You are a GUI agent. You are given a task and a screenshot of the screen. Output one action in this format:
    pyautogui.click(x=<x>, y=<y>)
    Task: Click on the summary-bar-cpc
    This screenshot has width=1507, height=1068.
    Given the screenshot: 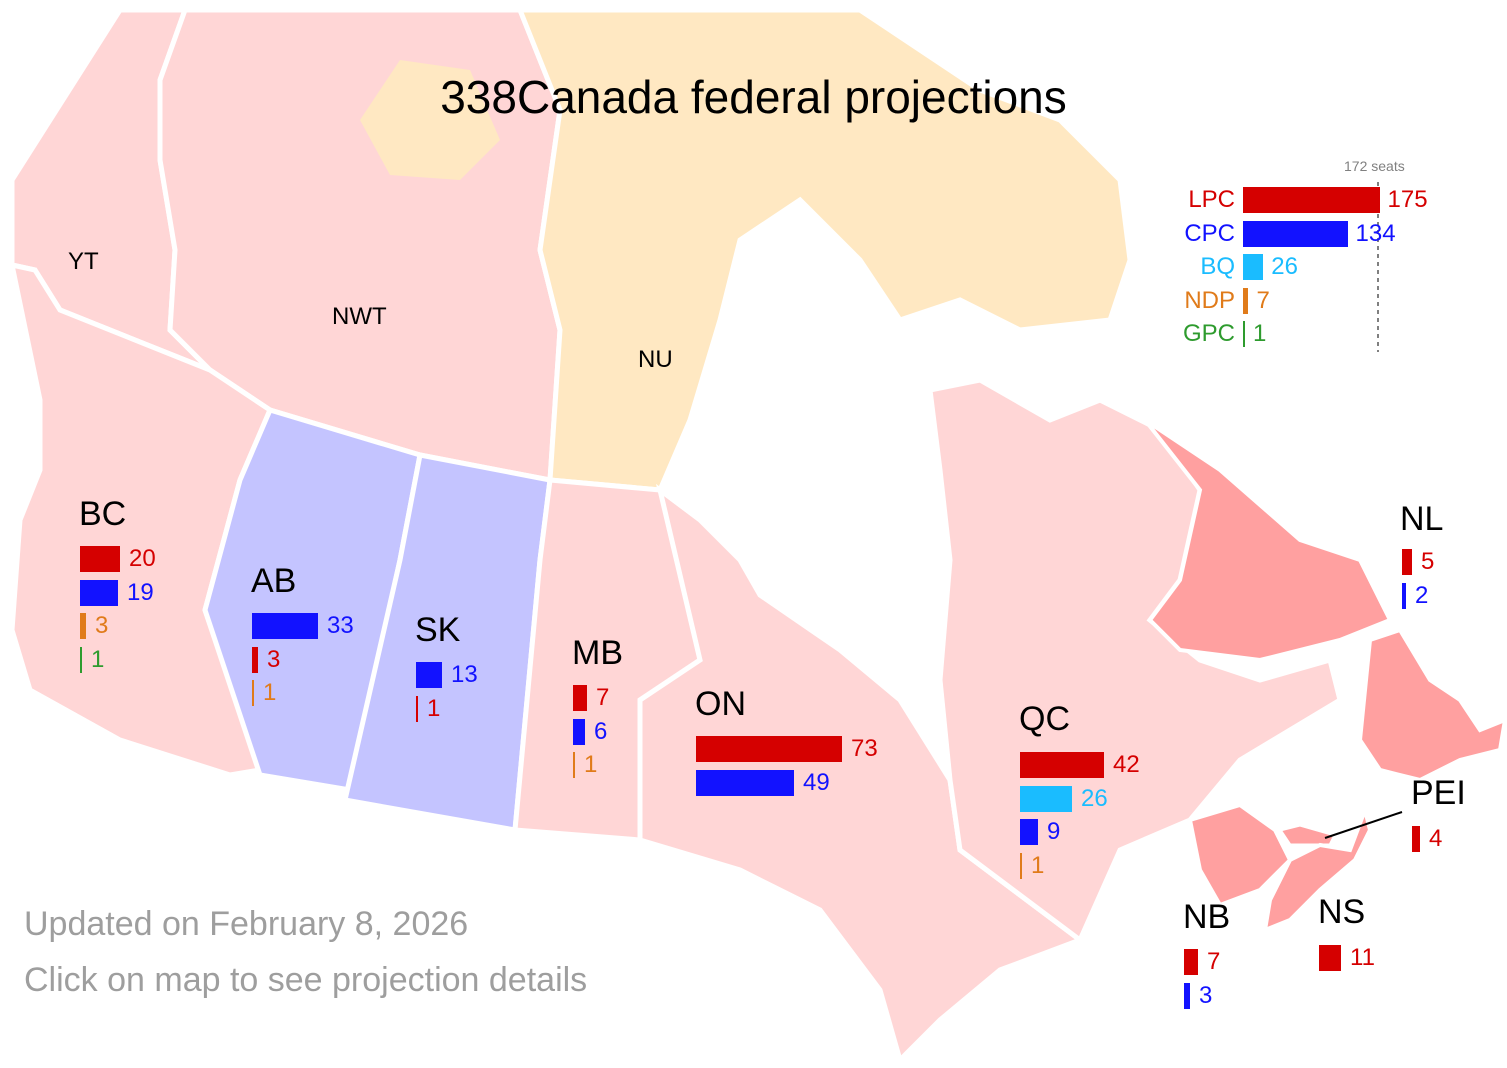 What is the action you would take?
    pyautogui.click(x=1295, y=233)
    